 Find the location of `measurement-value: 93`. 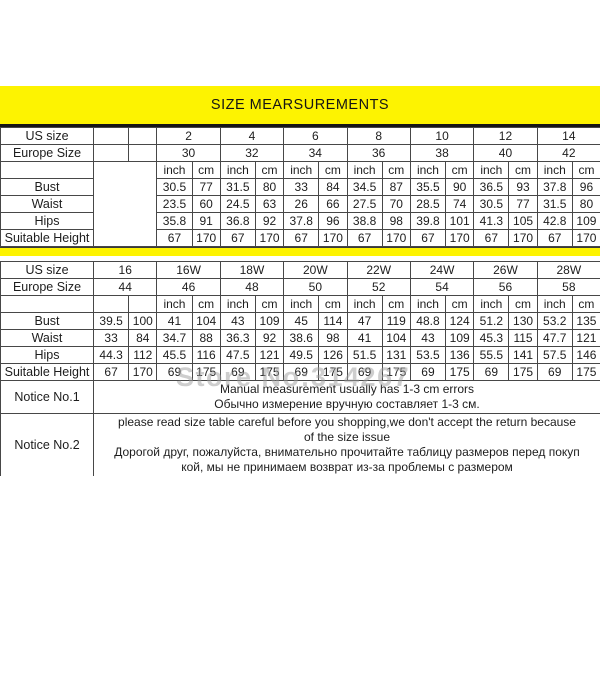

measurement-value: 93 is located at coordinates (523, 187).